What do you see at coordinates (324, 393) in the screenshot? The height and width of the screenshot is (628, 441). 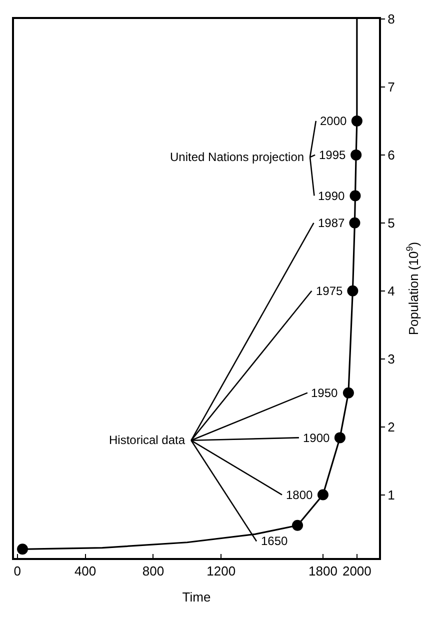 I see `annotation: 1950` at bounding box center [324, 393].